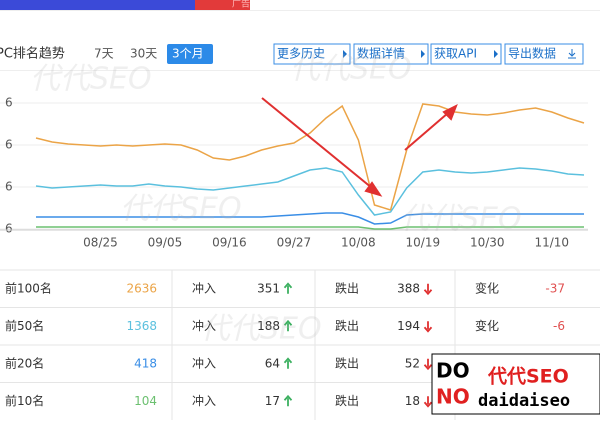  What do you see at coordinates (229, 243) in the screenshot?
I see `x-tick-label: 09/16` at bounding box center [229, 243].